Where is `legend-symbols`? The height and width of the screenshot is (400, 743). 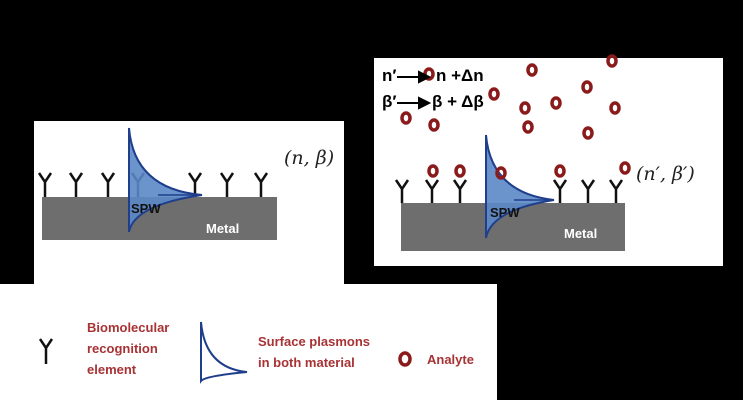
legend-symbols is located at coordinates (225, 352).